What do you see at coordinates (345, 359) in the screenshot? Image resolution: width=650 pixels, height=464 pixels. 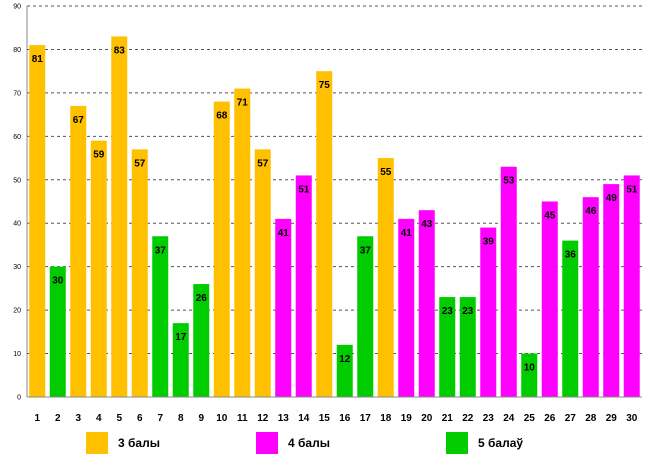 I see `data-label-16: 12` at bounding box center [345, 359].